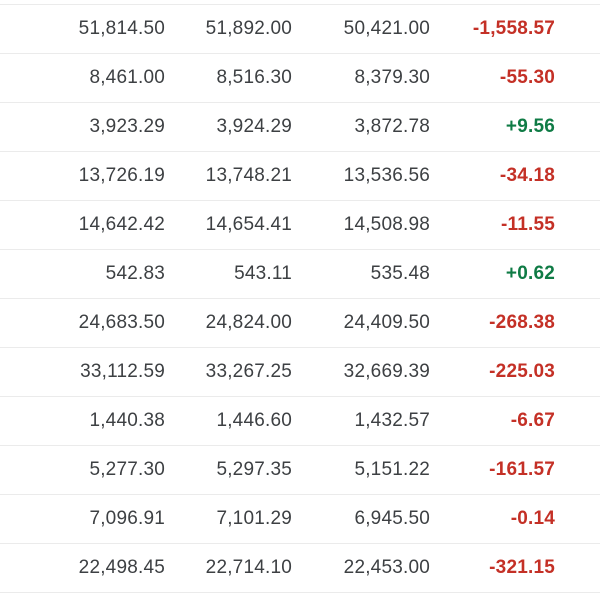  What do you see at coordinates (527, 224) in the screenshot?
I see `change-cell: -11.55` at bounding box center [527, 224].